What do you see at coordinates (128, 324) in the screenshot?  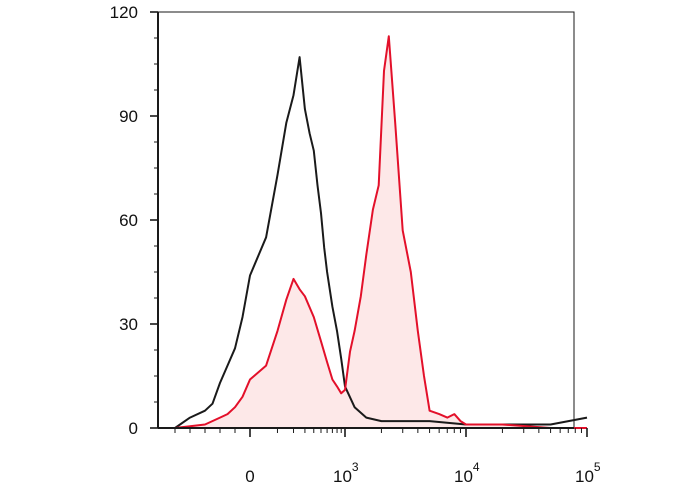 I see `y-tick-label: 30` at bounding box center [128, 324].